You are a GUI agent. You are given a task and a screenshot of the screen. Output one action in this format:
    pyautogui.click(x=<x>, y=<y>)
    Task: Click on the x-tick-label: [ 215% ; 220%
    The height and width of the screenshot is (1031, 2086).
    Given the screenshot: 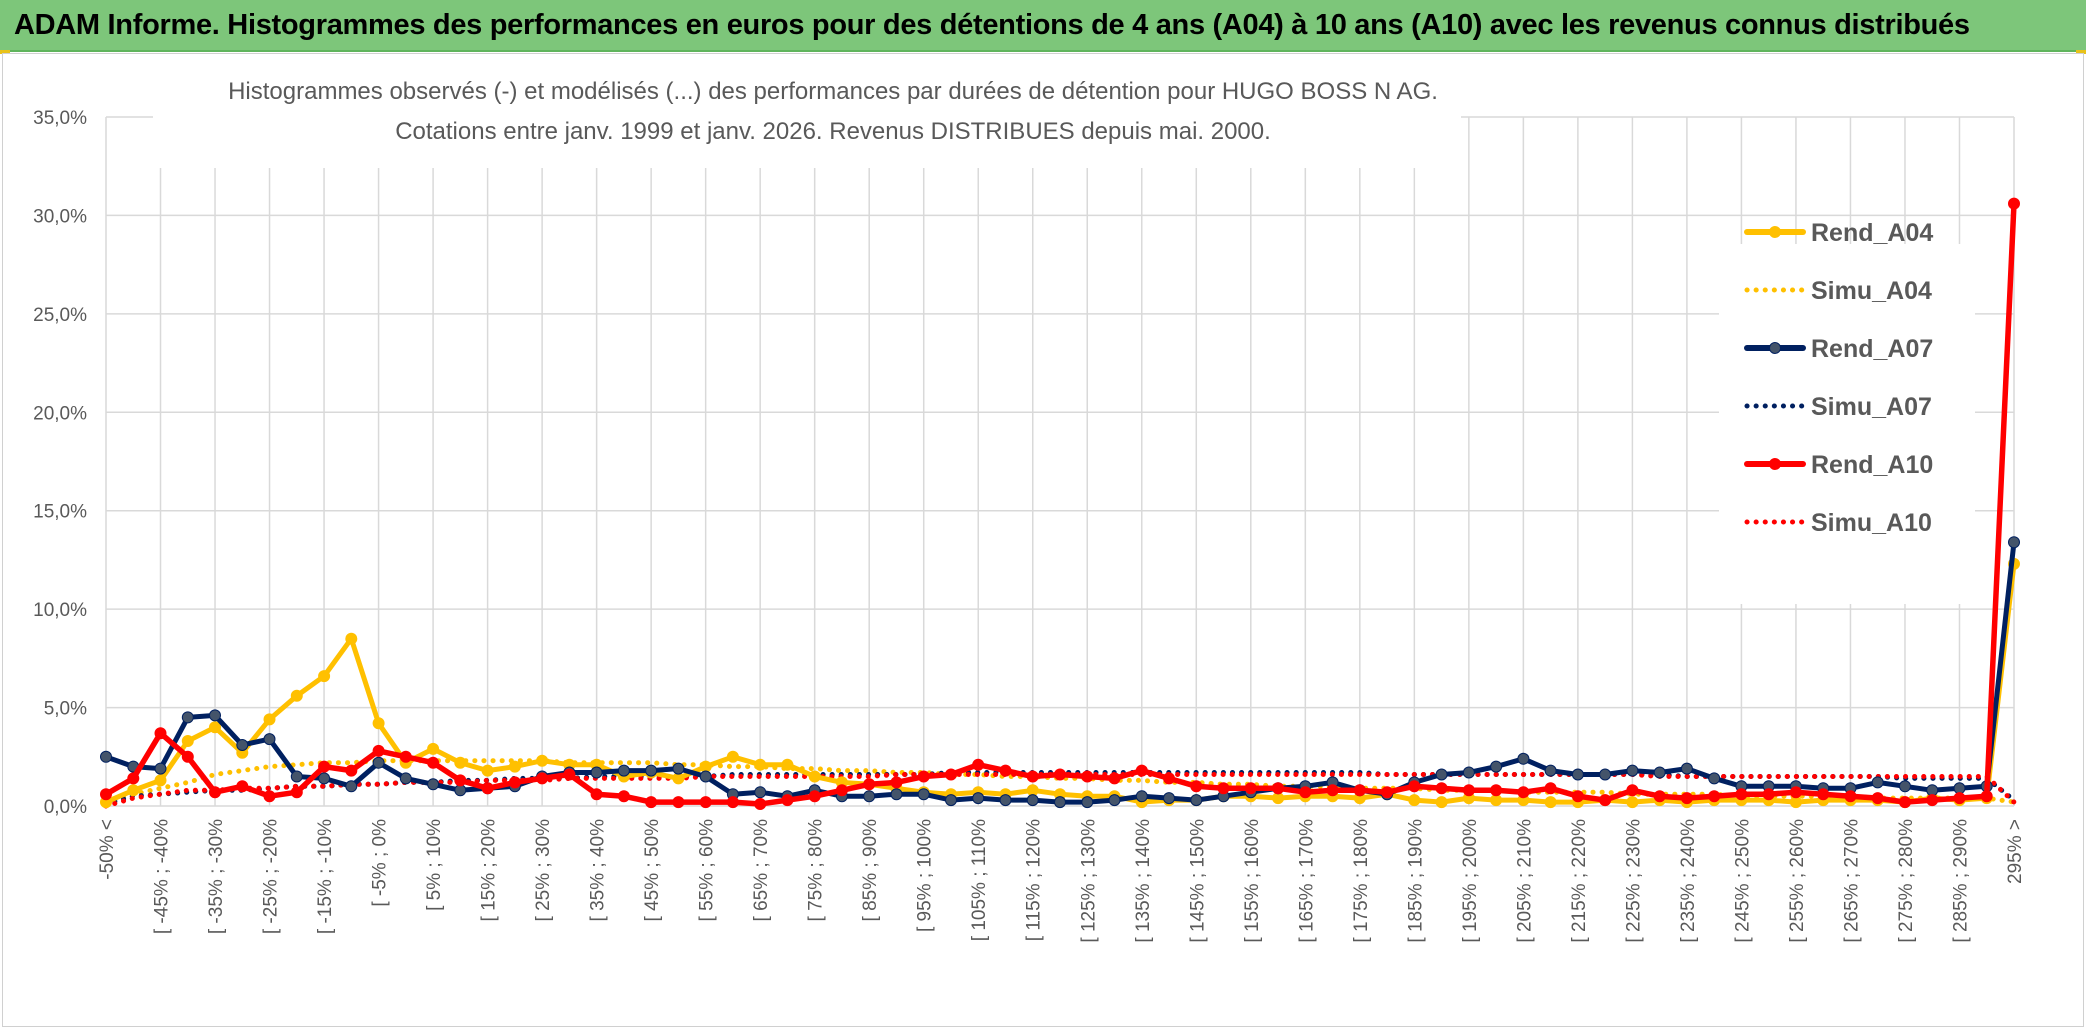 What is the action you would take?
    pyautogui.click(x=1579, y=881)
    